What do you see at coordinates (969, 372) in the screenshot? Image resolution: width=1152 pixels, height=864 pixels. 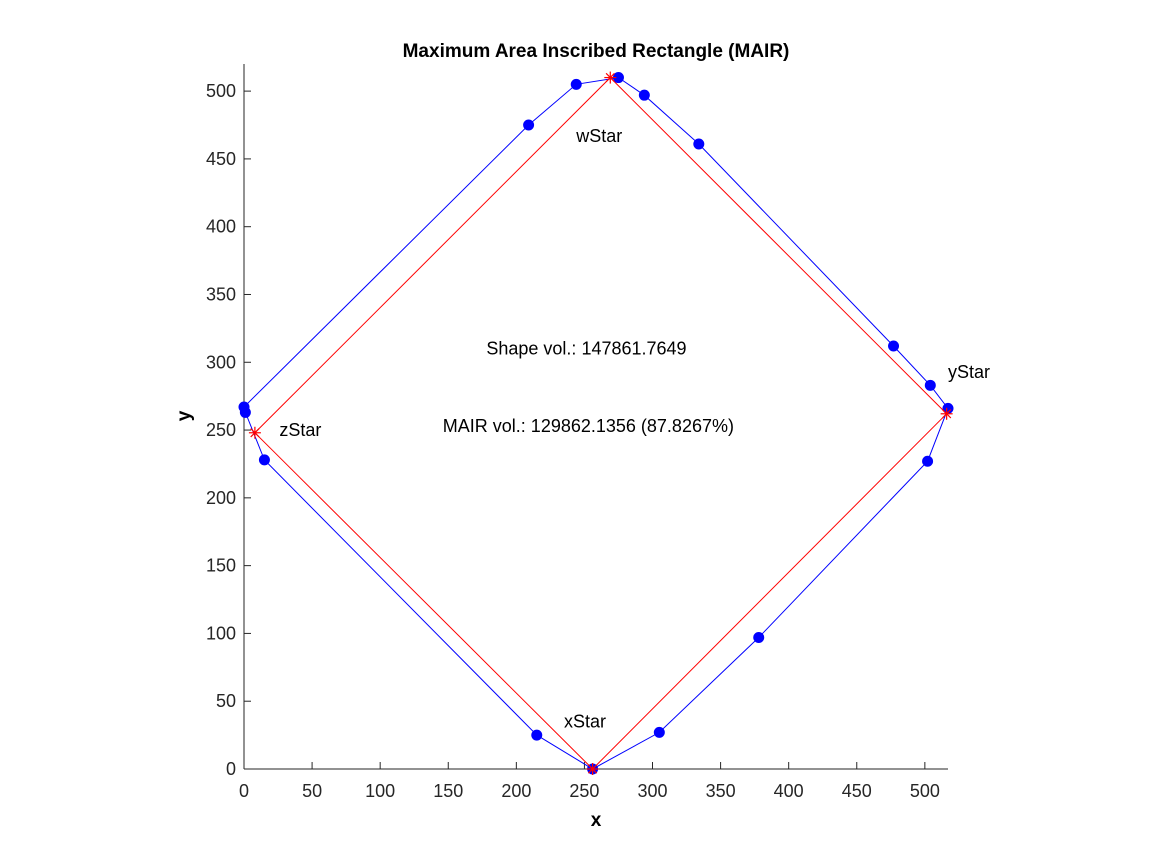 I see `annotation-label: yStar` at bounding box center [969, 372].